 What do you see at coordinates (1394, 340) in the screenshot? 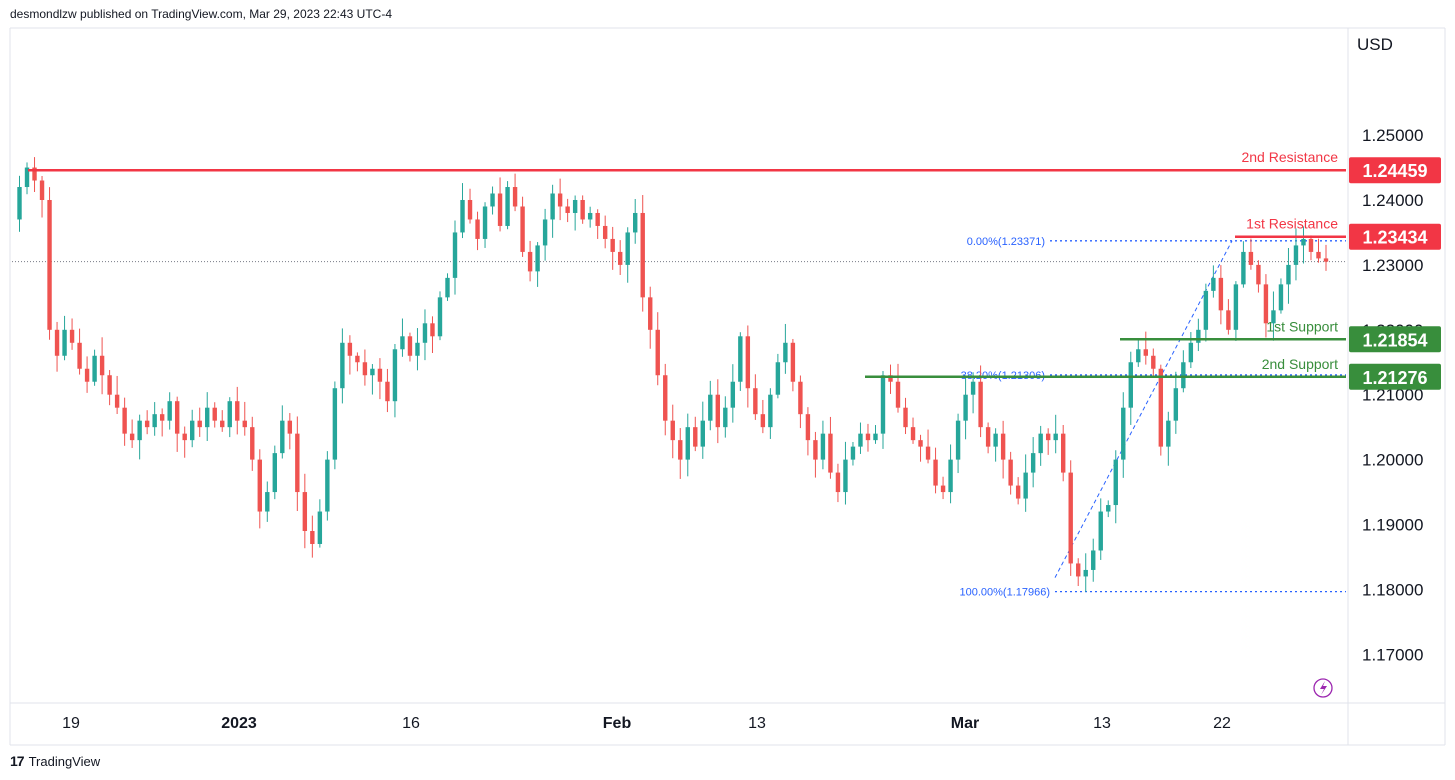
I see `price-tag-label: 1.21854` at bounding box center [1394, 340].